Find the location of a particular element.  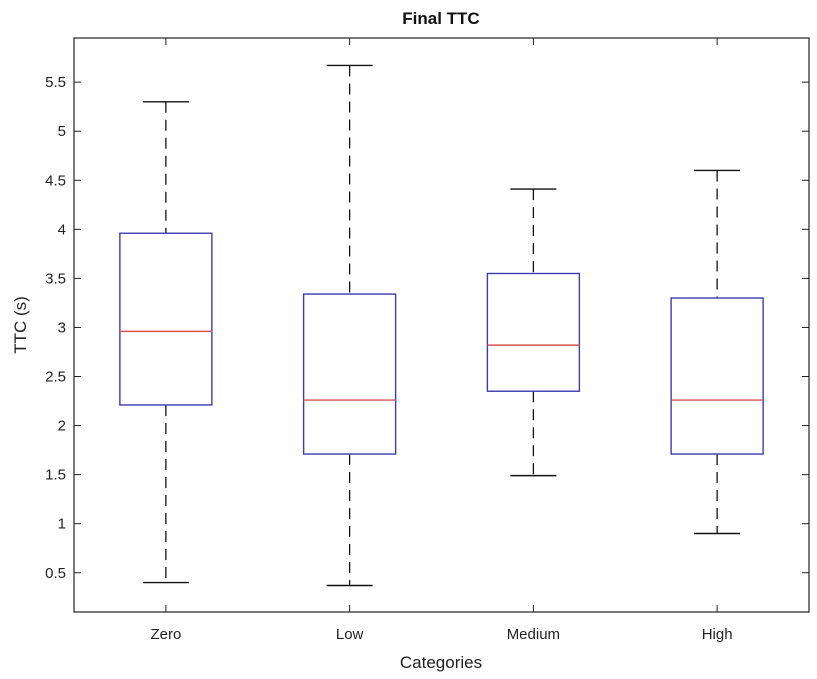

y-tick-label: 3.5 is located at coordinates (55, 278).